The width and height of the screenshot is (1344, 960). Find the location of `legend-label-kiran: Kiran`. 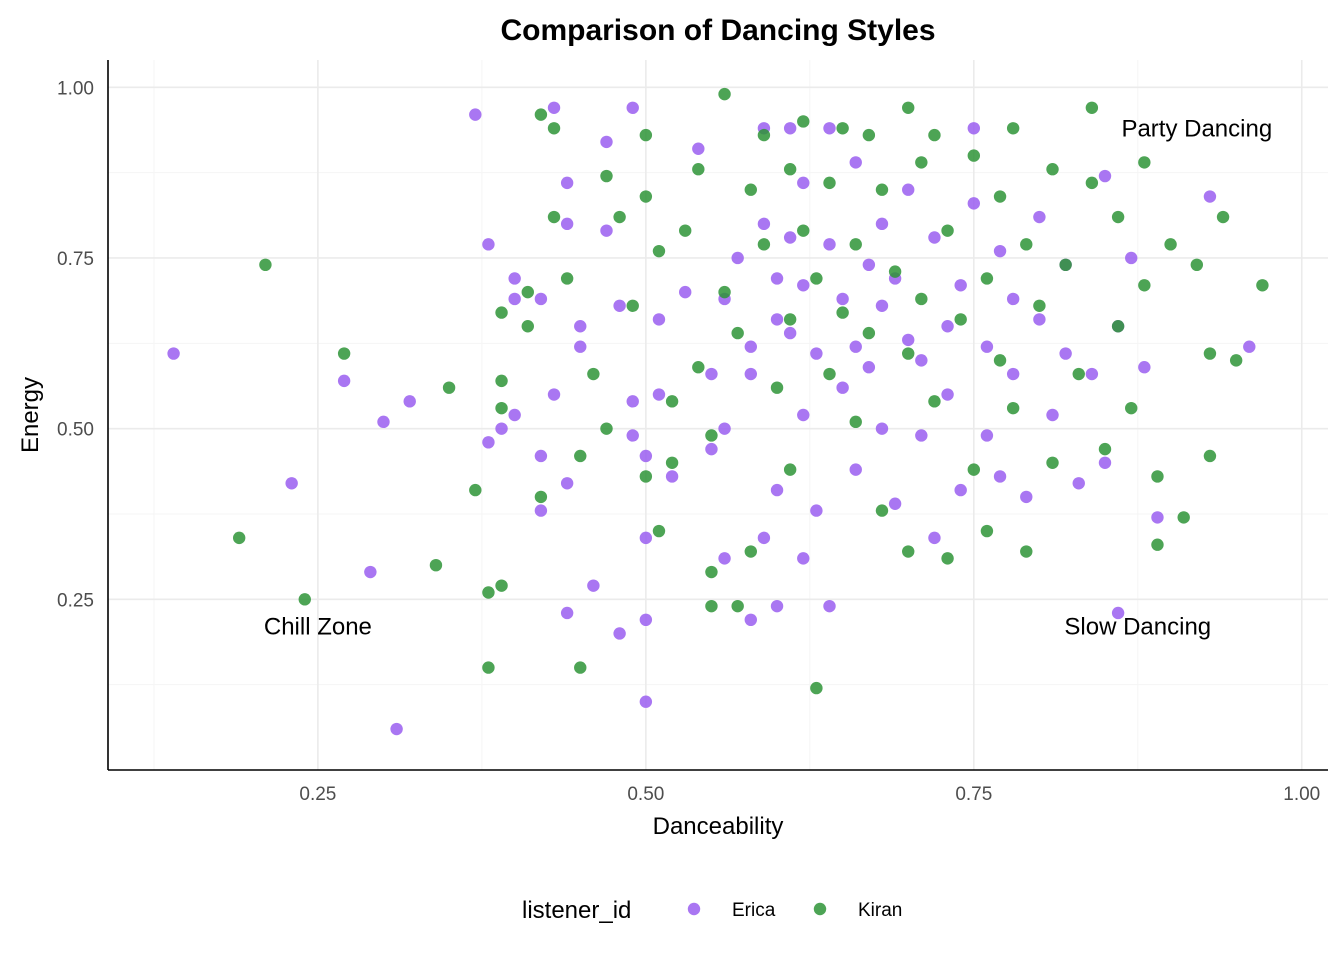

legend-label-kiran: Kiran is located at coordinates (880, 910).